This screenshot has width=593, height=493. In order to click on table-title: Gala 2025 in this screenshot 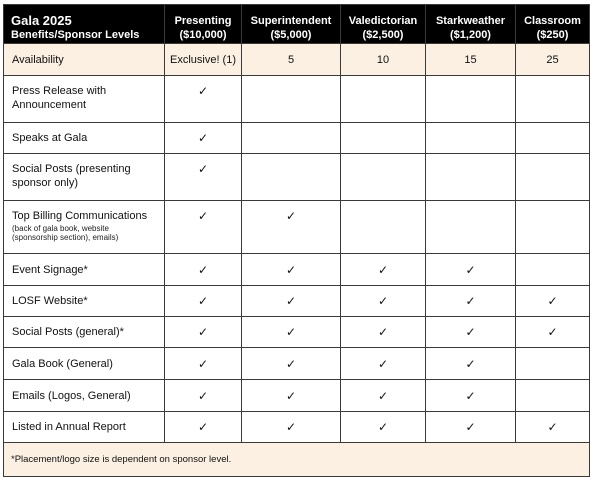, I will do `click(41, 20)`.